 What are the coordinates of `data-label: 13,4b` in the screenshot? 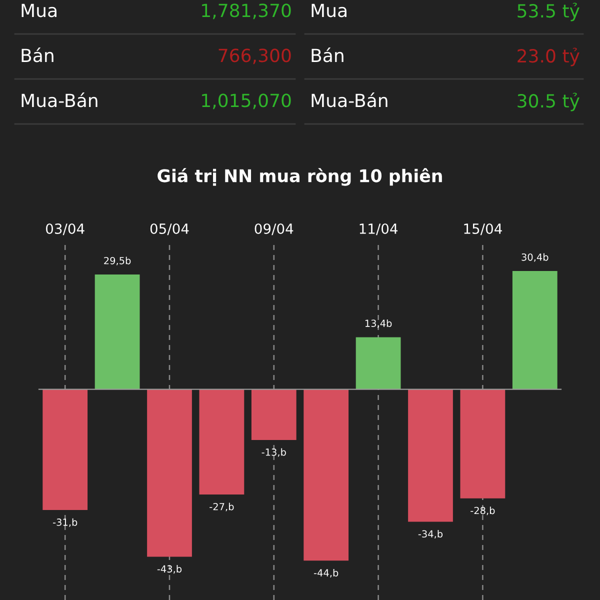 It's located at (378, 323).